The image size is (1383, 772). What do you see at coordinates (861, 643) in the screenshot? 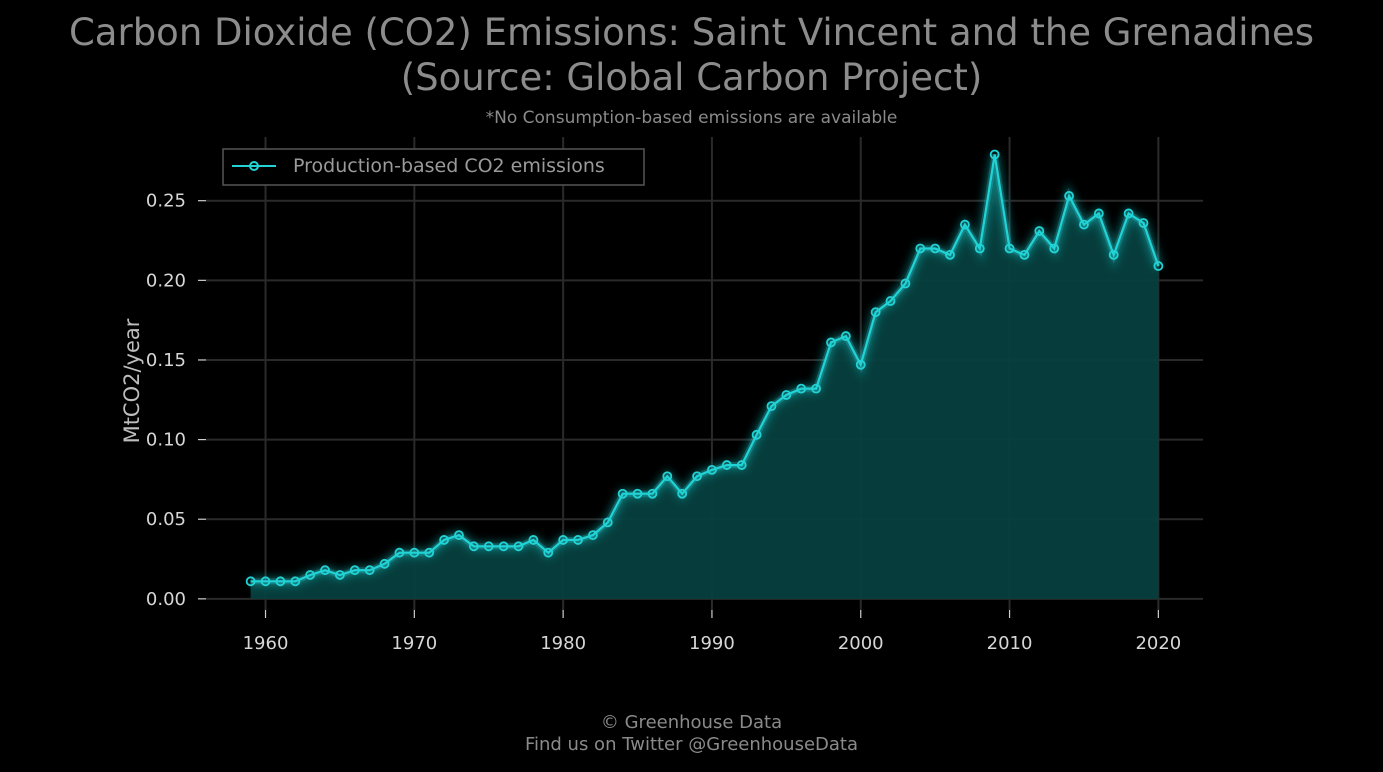
I see `x-tick-label: 2000` at bounding box center [861, 643].